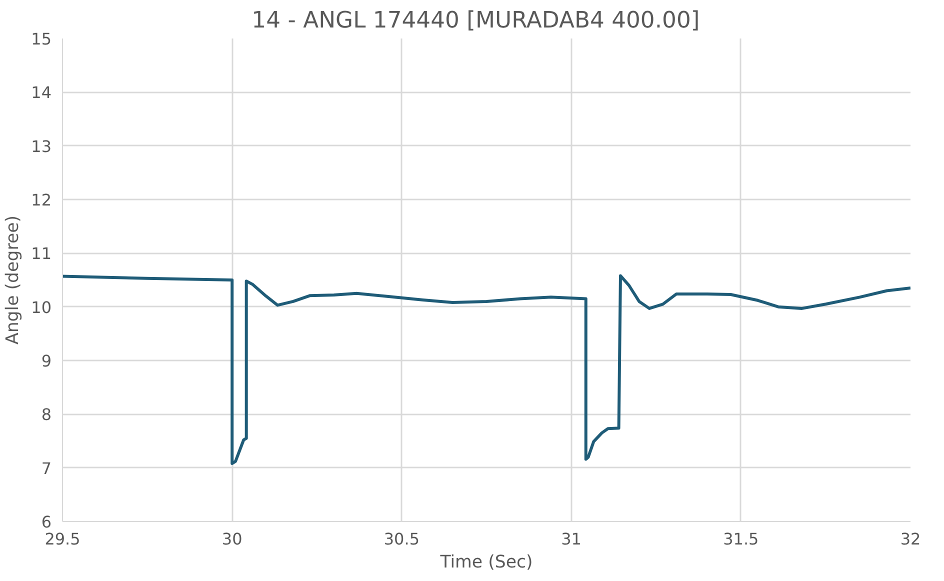 This screenshot has height=581, width=944. I want to click on x-tick-label: 30.5, so click(402, 539).